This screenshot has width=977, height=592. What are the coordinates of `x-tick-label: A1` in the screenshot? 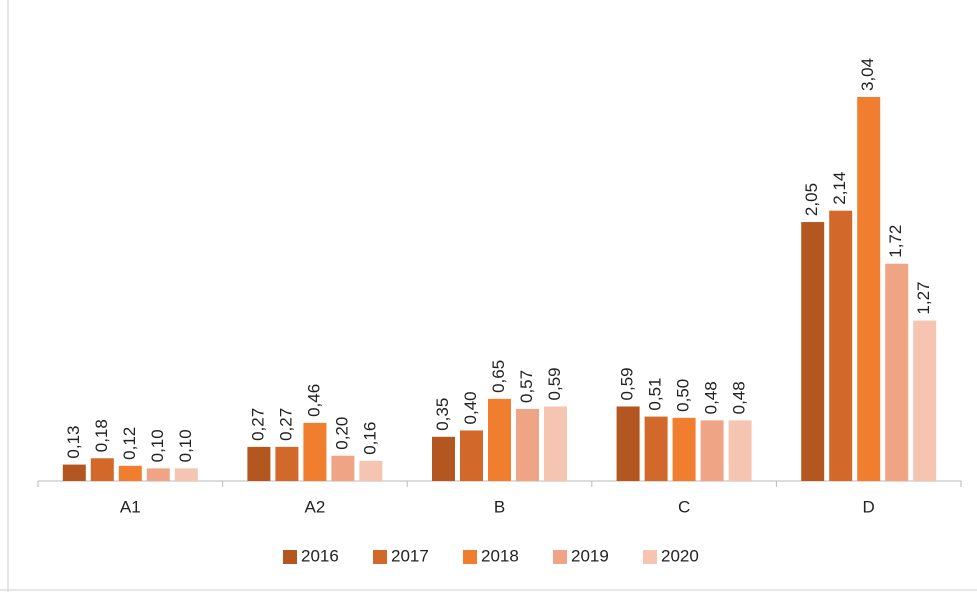 It's located at (130, 506).